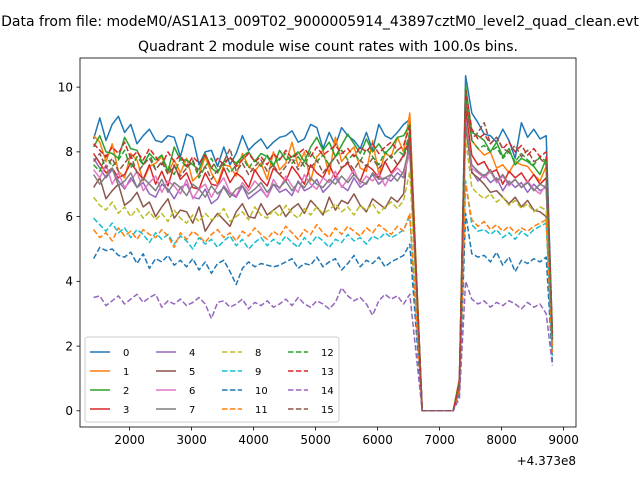 The image size is (640, 480). What do you see at coordinates (192, 353) in the screenshot?
I see `legend-label-4: 4` at bounding box center [192, 353].